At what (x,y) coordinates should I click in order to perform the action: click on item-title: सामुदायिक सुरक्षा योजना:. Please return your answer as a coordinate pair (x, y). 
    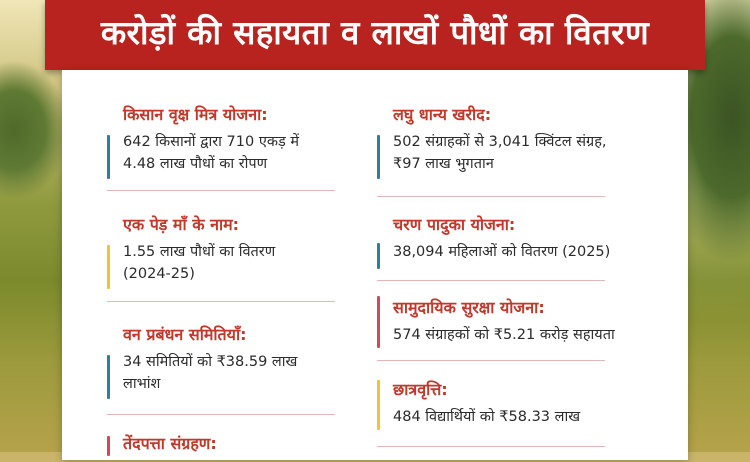
    Looking at the image, I should click on (469, 307).